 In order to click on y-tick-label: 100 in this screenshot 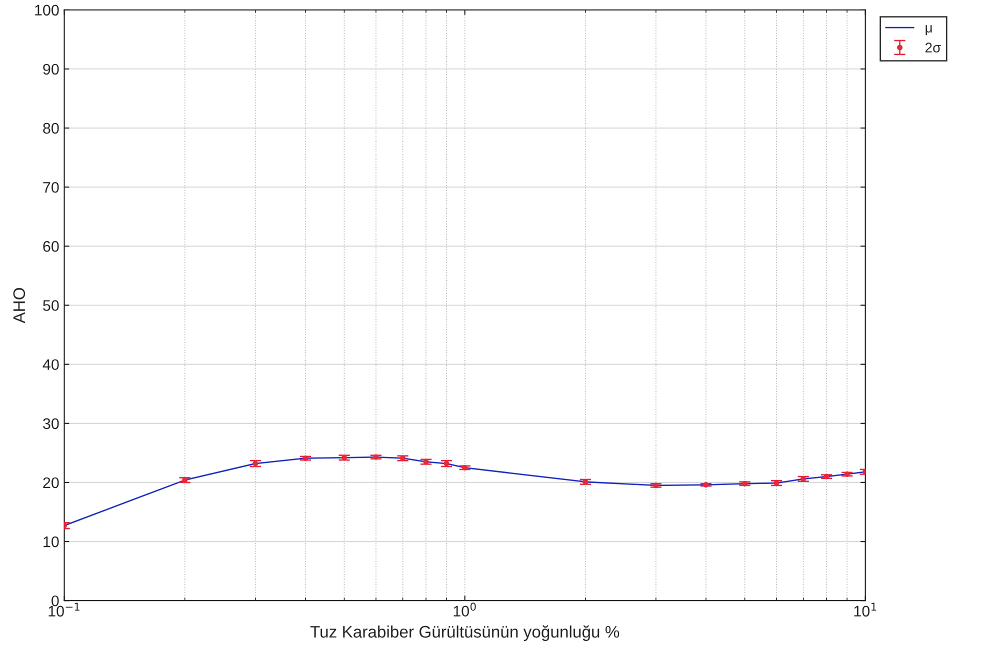, I will do `click(47, 10)`.